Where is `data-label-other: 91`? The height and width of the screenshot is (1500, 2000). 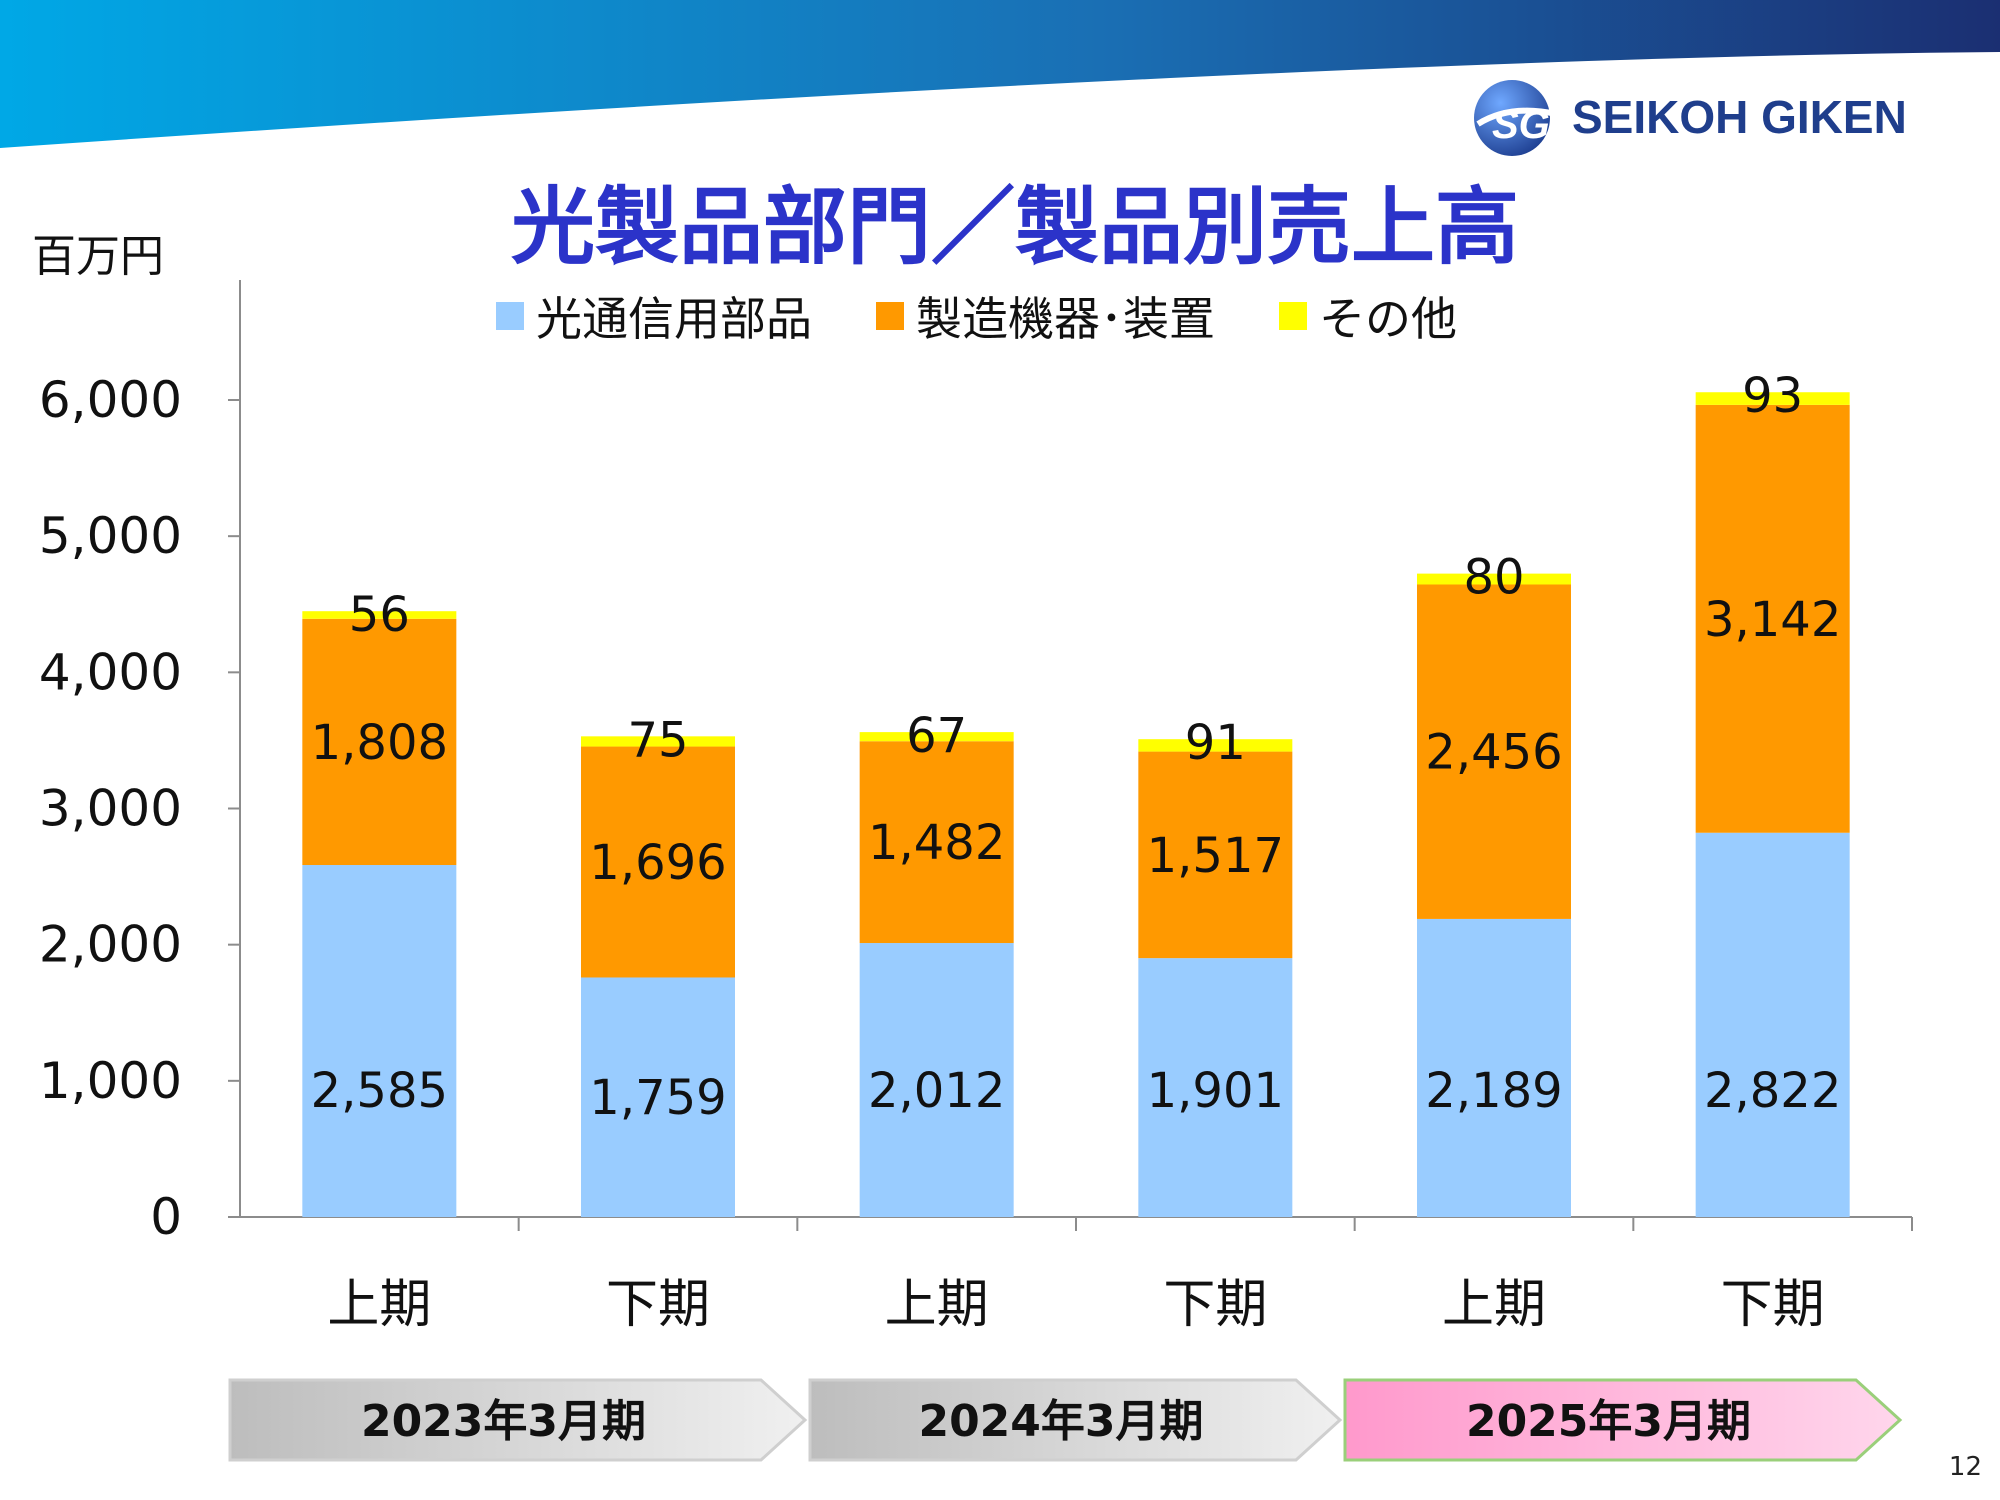 data-label-other: 91 is located at coordinates (1215, 743).